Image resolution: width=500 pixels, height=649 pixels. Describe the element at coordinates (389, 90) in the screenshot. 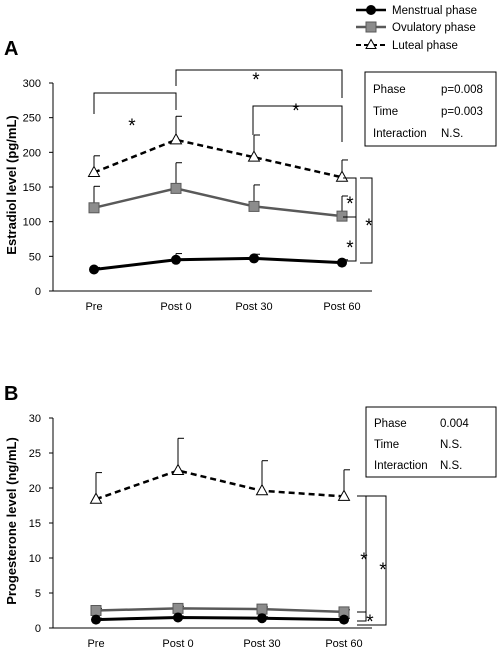

I see `stat-label-phase-a: Phase` at that location.